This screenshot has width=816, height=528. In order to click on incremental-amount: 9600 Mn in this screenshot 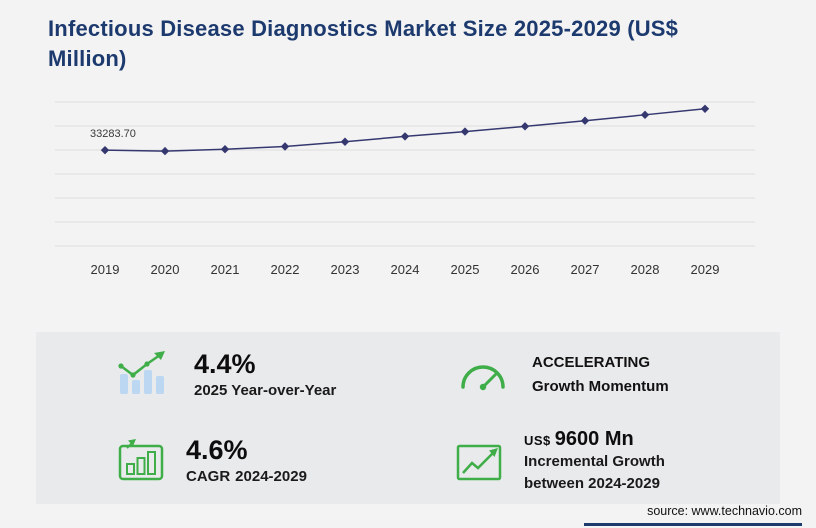, I will do `click(594, 438)`.